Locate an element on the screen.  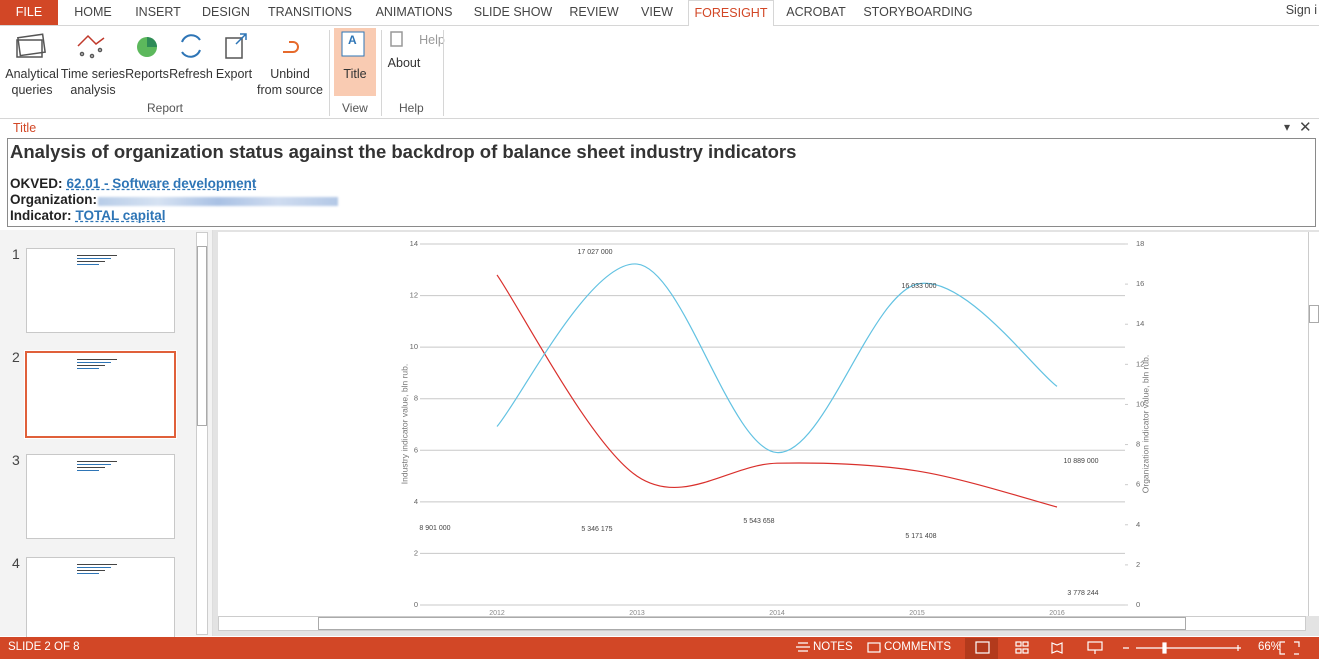
y-tick-label: 12 is located at coordinates (414, 295).